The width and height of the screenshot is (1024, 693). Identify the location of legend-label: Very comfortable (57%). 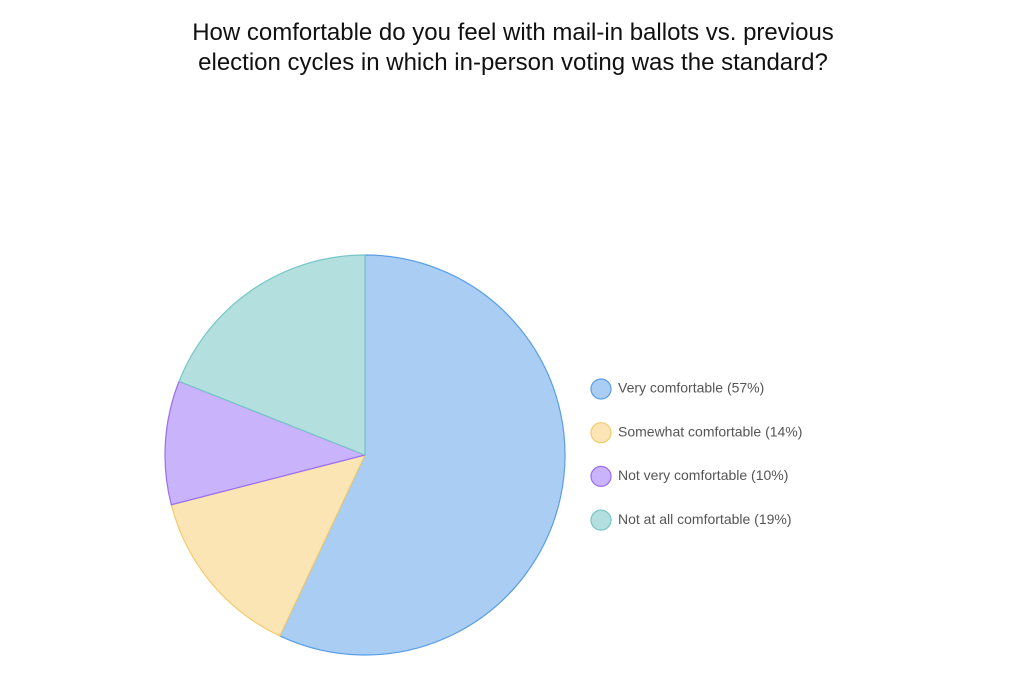
(691, 388).